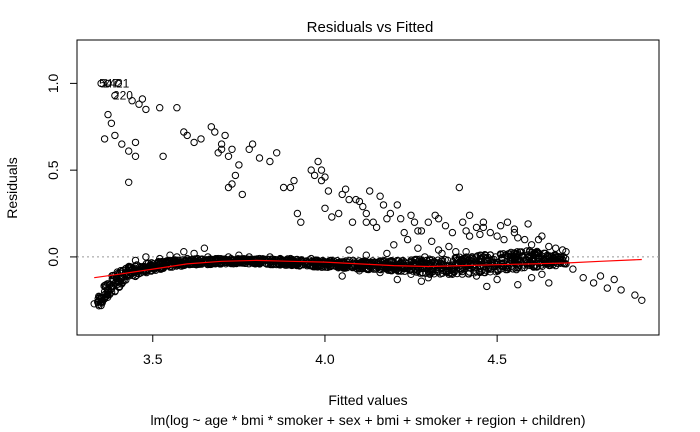 The width and height of the screenshot is (700, 432). I want to click on y-tick-label: 0.5, so click(53, 170).